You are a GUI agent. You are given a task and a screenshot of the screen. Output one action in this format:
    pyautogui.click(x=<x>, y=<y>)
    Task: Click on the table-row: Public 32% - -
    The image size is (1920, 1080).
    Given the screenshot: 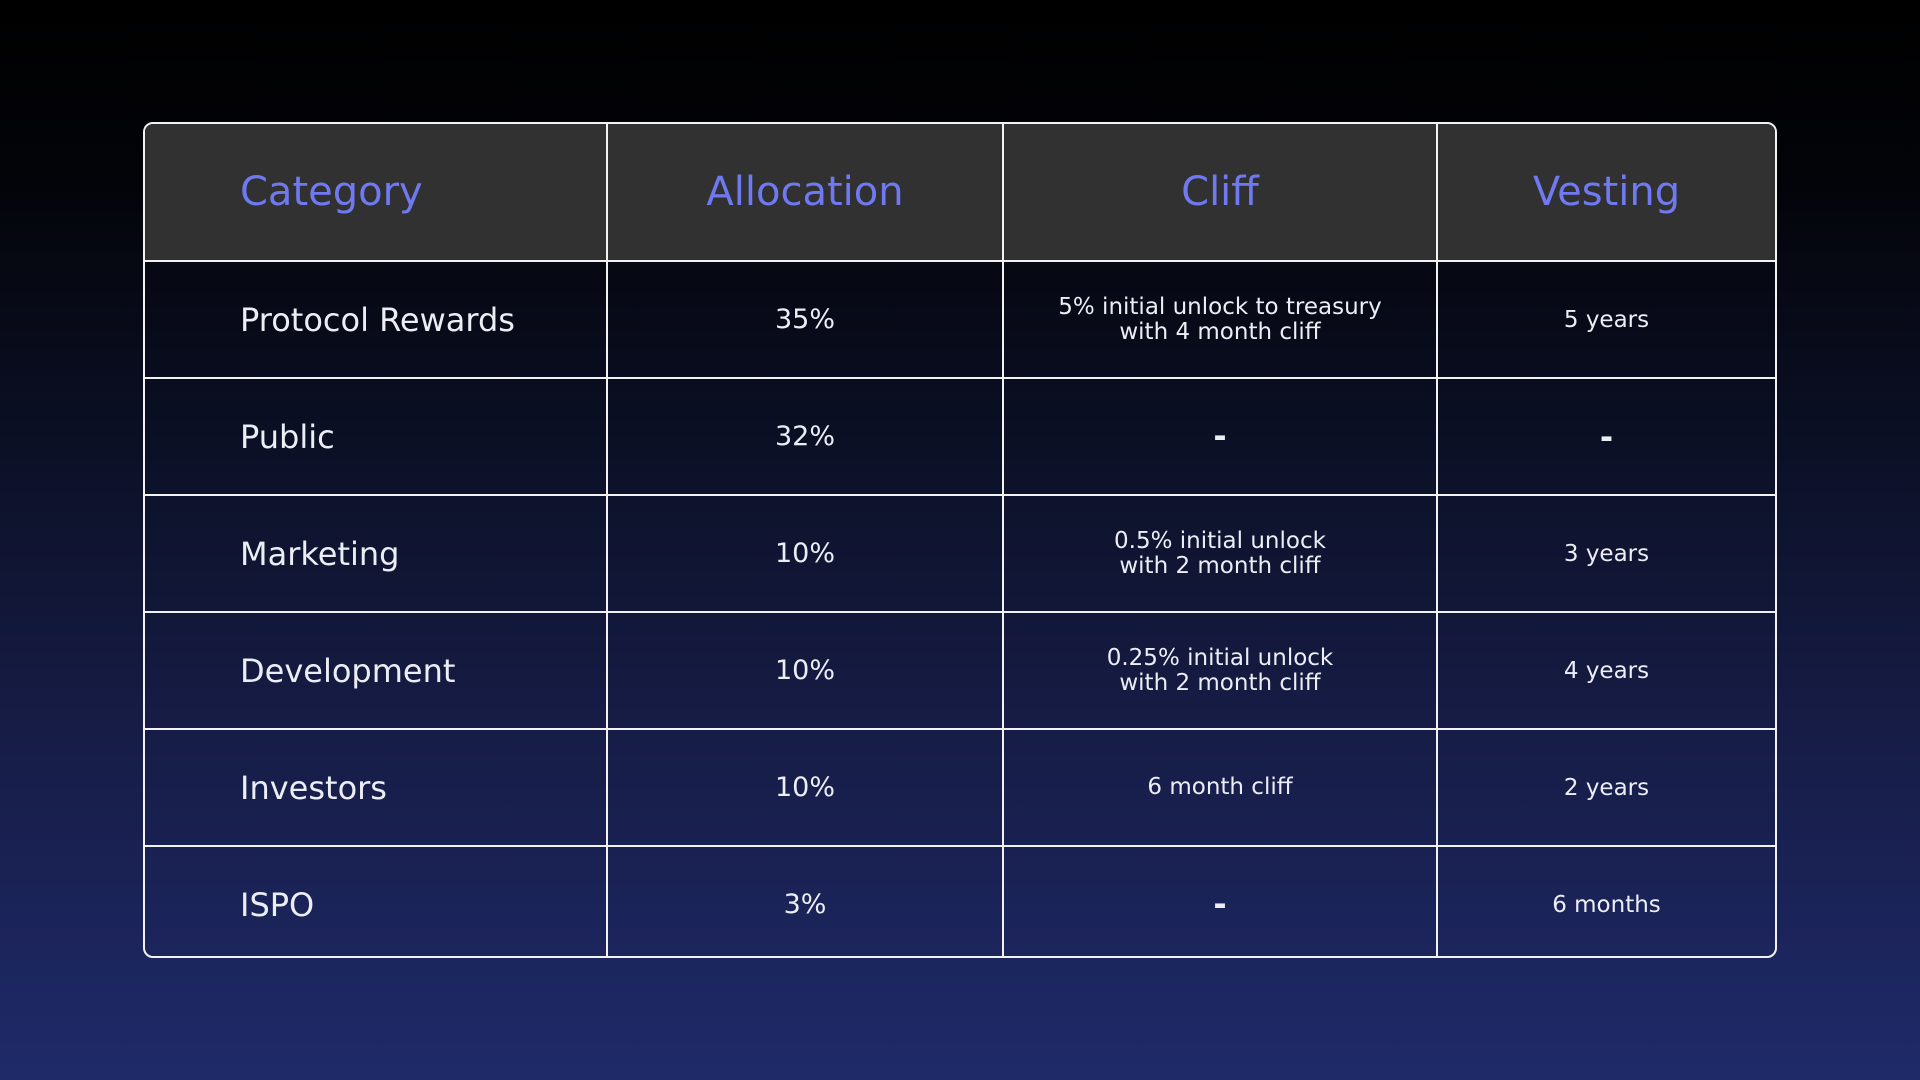 What is the action you would take?
    pyautogui.click(x=960, y=436)
    